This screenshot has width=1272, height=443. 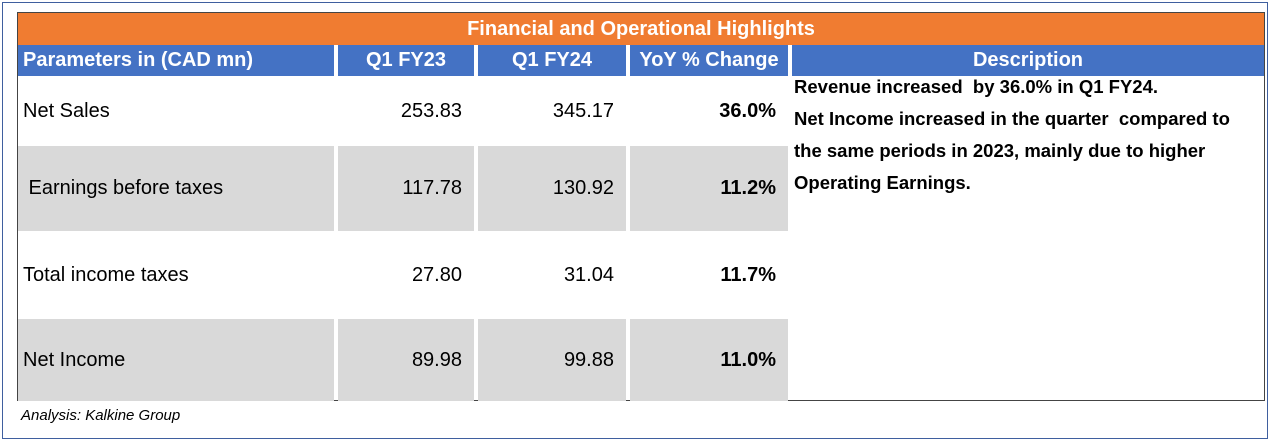 What do you see at coordinates (709, 60) in the screenshot?
I see `header-yoy-change: YoY % Change` at bounding box center [709, 60].